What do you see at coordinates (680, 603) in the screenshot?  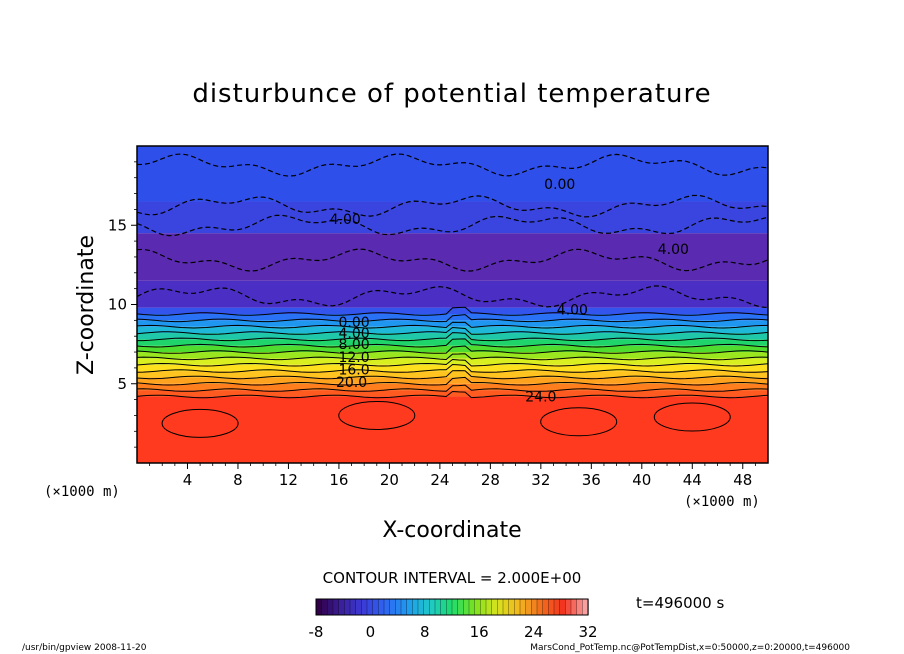 I see `time-label: t=496000 s` at bounding box center [680, 603].